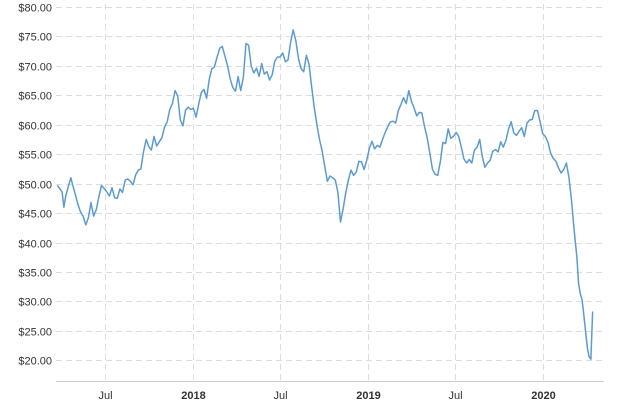 The width and height of the screenshot is (640, 404). Describe the element at coordinates (543, 396) in the screenshot. I see `x-tick-label: 2020` at that location.